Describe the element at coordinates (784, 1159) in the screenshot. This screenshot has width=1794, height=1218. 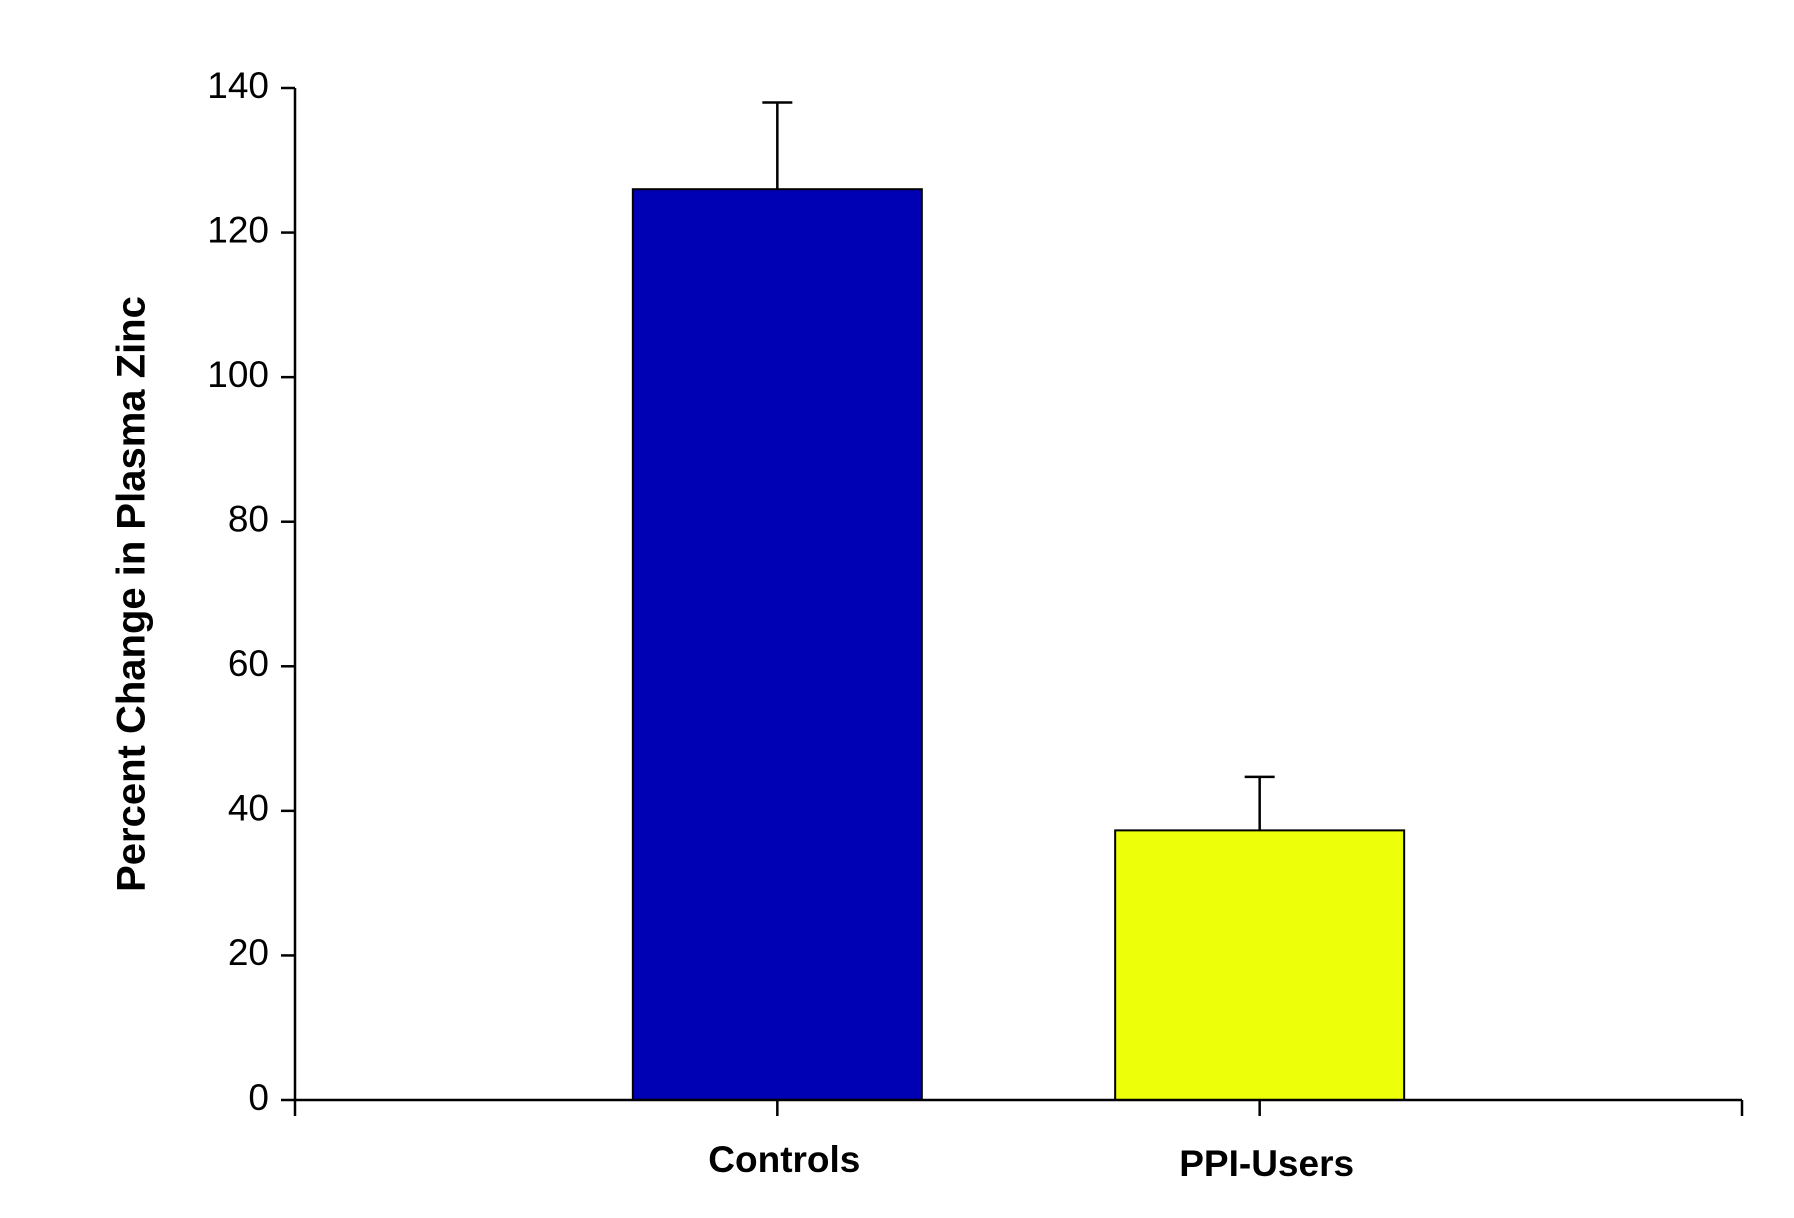
I see `x-tick-label: Controls` at that location.